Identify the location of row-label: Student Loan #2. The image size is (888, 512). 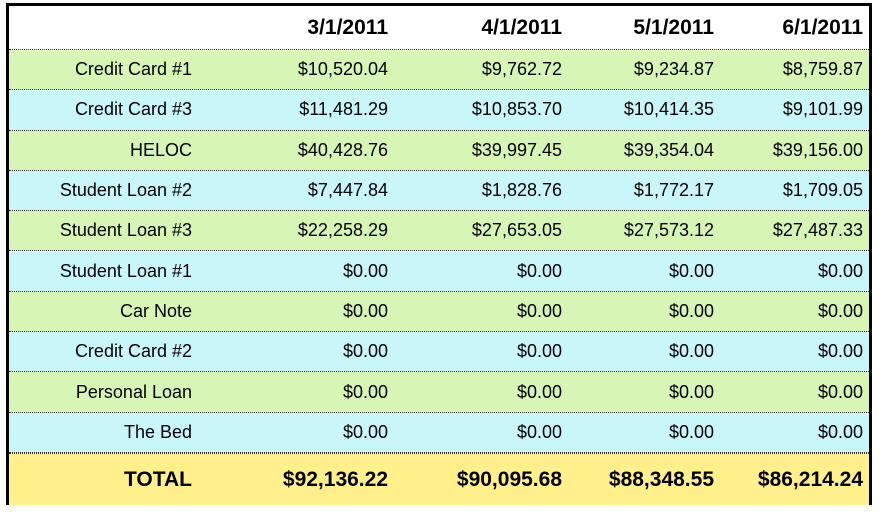
(125, 190).